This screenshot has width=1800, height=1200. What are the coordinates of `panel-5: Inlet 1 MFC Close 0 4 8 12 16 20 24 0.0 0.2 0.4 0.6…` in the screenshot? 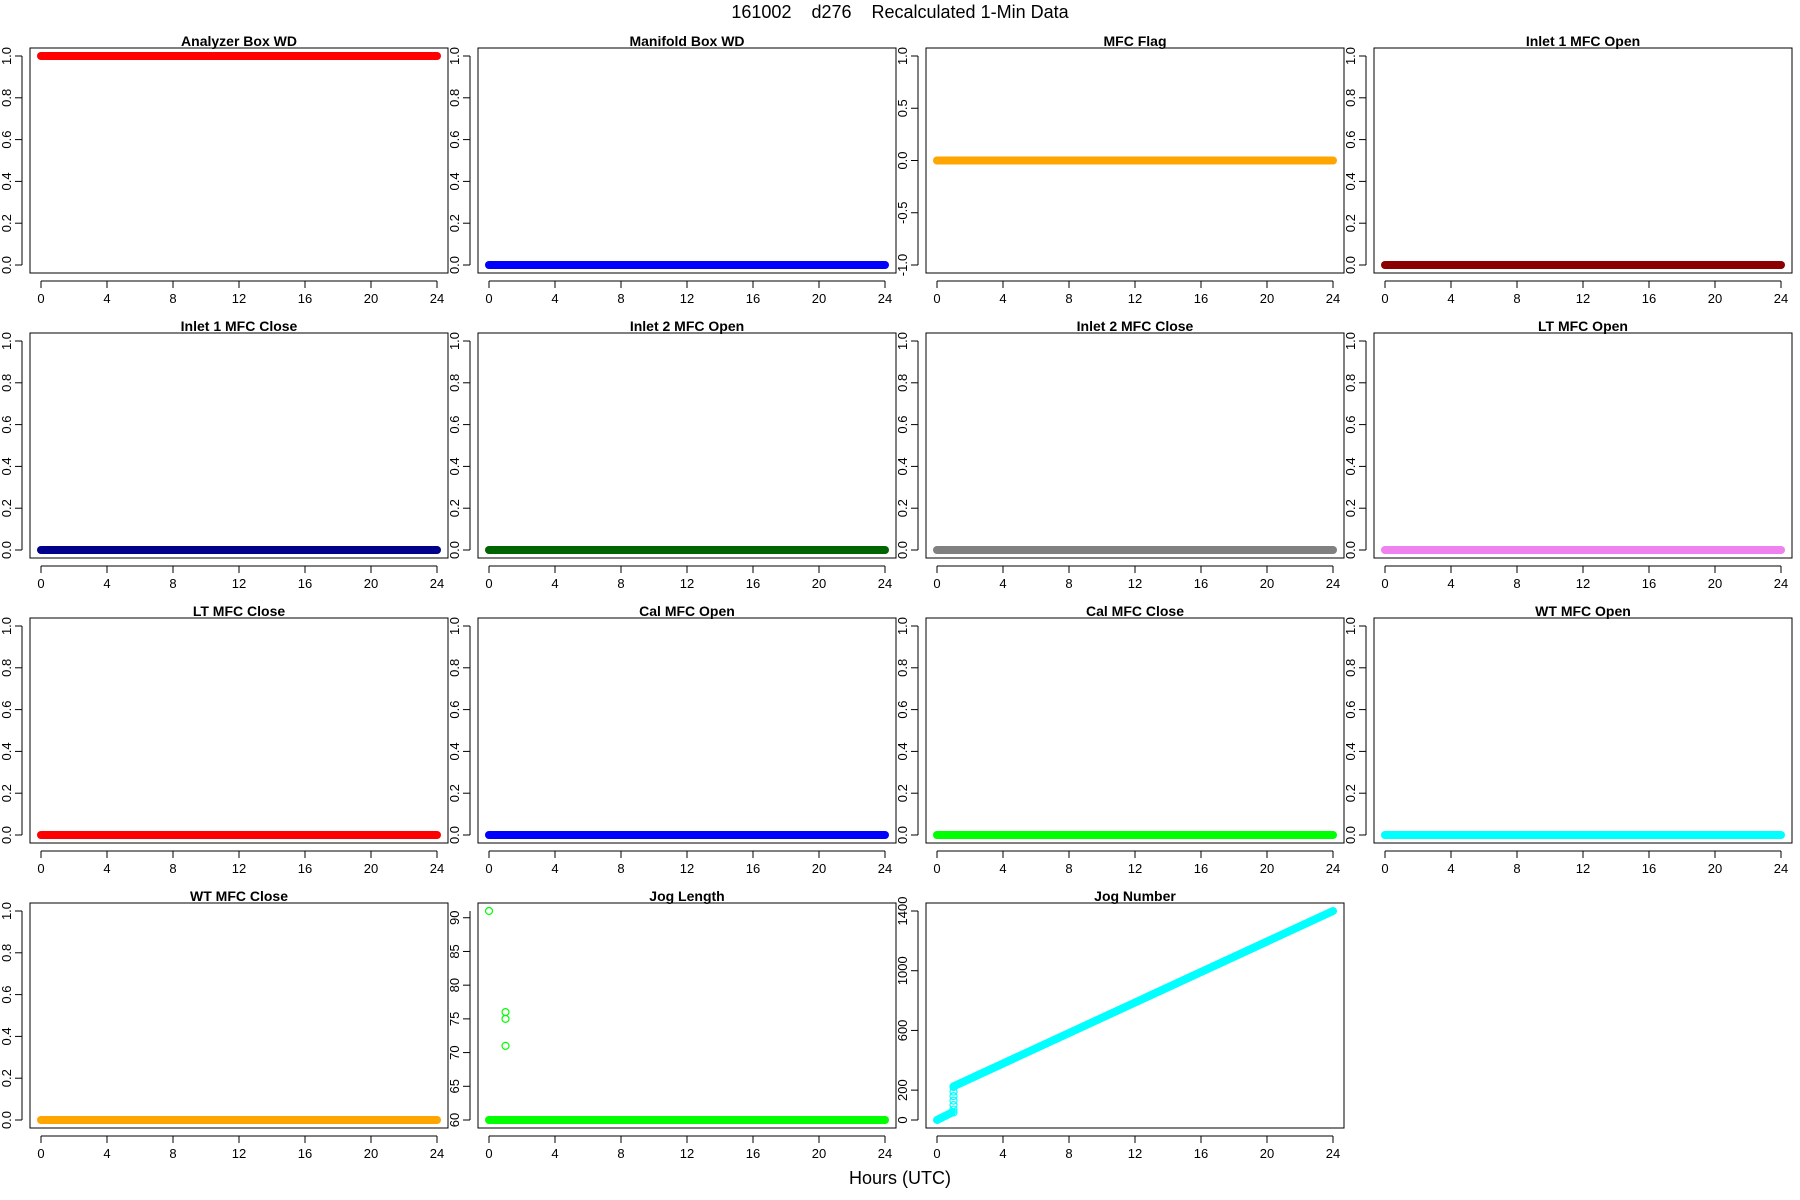 It's located at (224, 454).